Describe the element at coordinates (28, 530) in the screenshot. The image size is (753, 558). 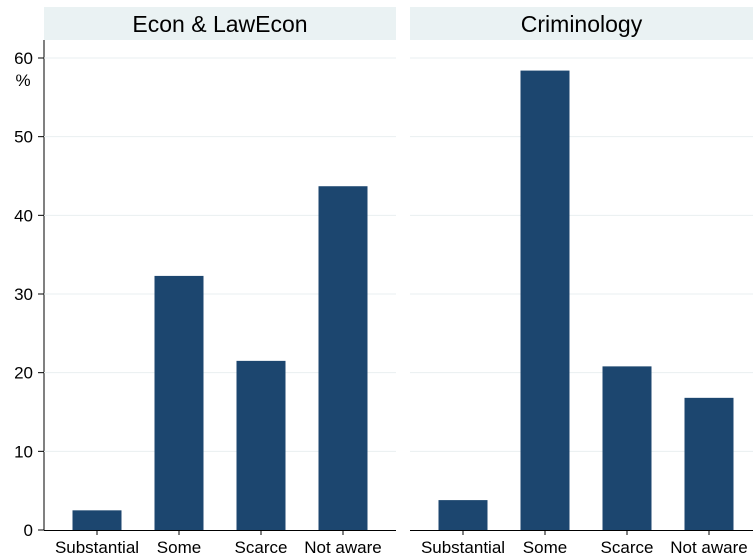
I see `y-tick-label: 0` at that location.